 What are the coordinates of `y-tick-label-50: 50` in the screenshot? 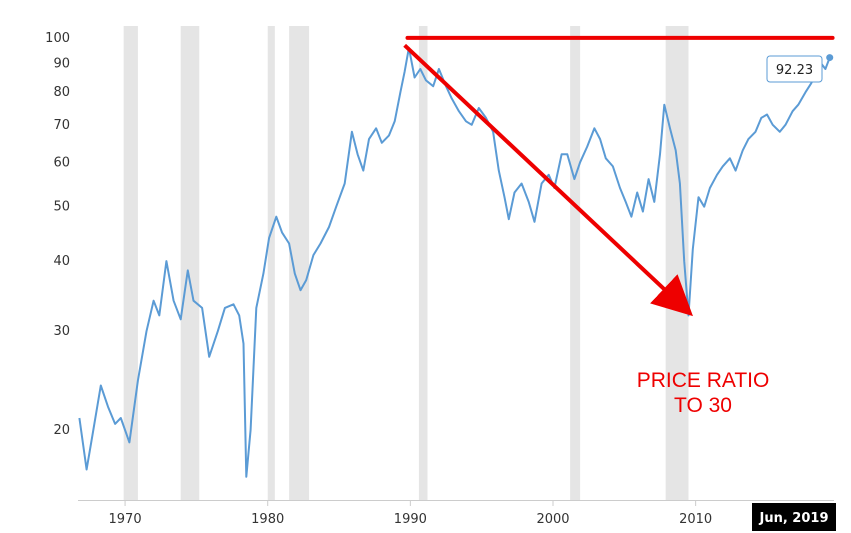 It's located at (61, 207).